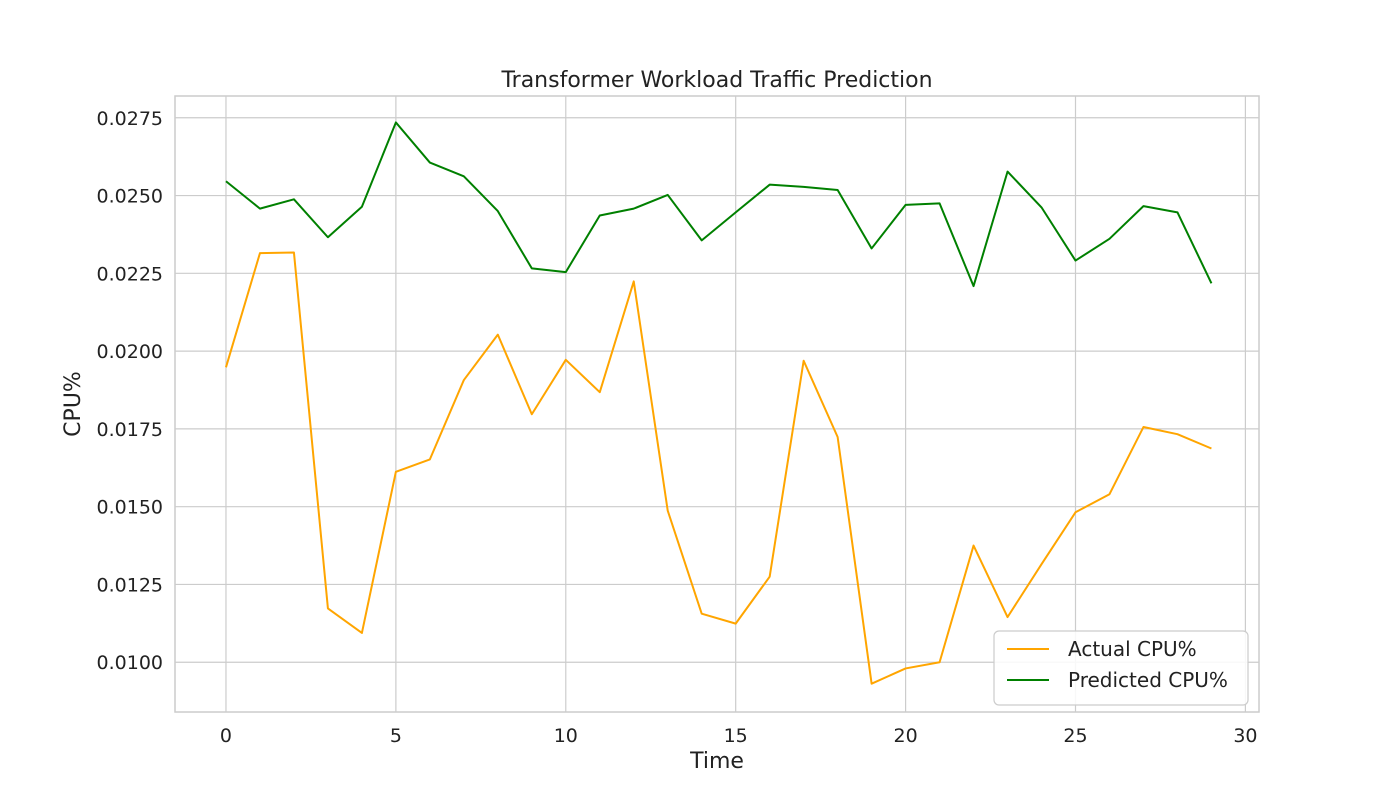  Describe the element at coordinates (130, 663) in the screenshot. I see `y-tick-label: 0.0100` at that location.